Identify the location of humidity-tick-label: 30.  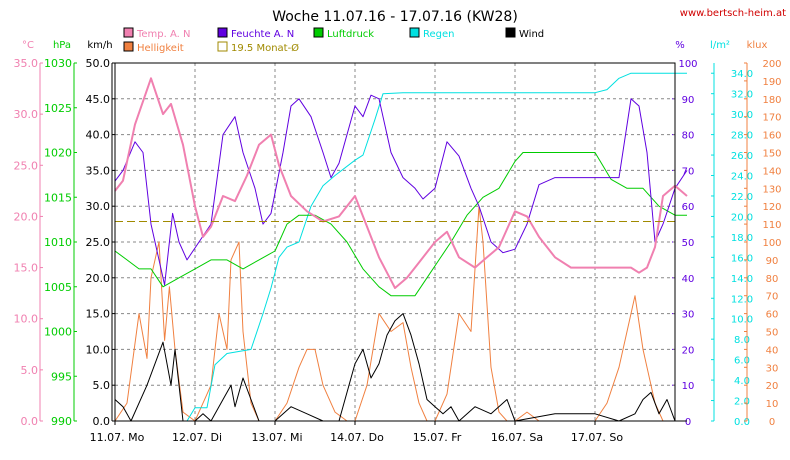
(688, 315).